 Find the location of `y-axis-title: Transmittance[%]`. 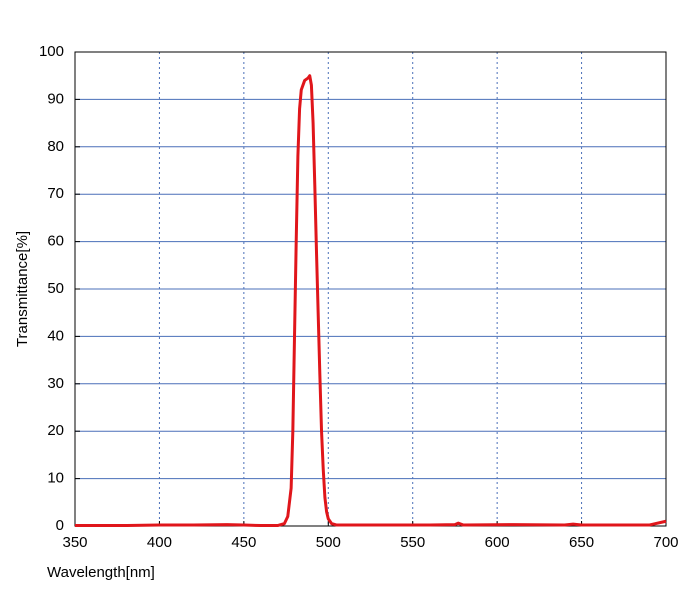

y-axis-title: Transmittance[%] is located at coordinates (22, 289).